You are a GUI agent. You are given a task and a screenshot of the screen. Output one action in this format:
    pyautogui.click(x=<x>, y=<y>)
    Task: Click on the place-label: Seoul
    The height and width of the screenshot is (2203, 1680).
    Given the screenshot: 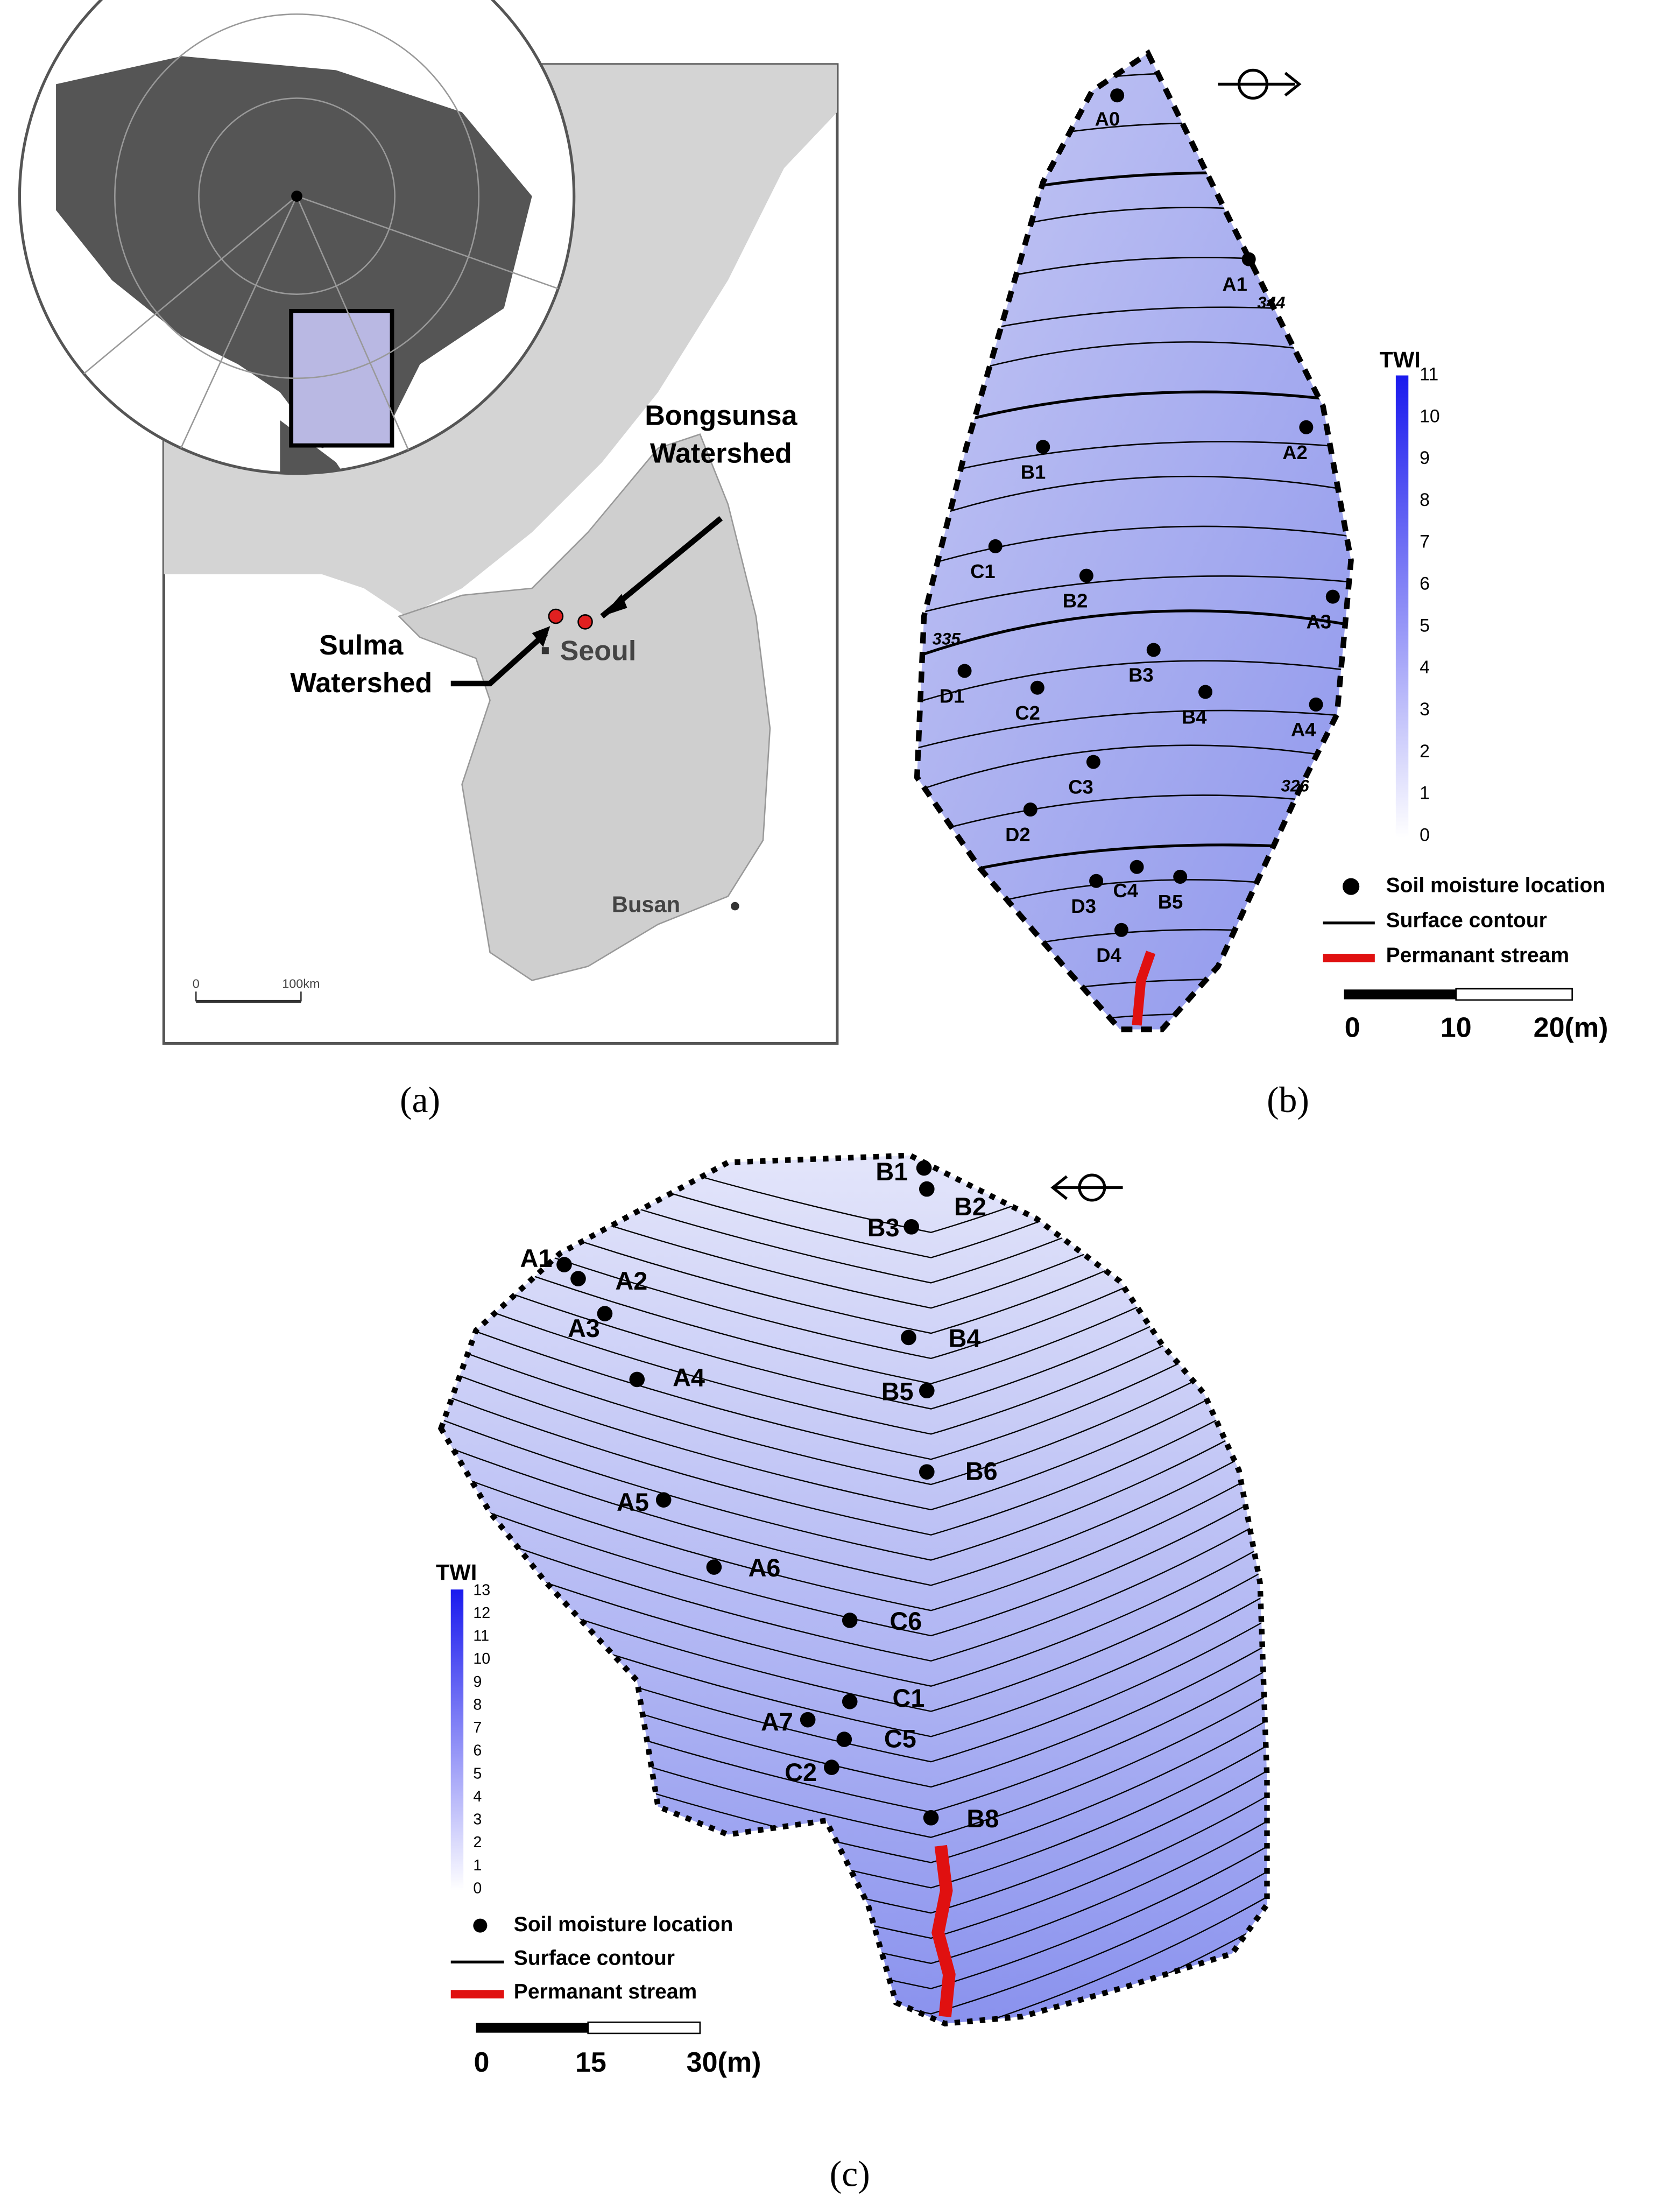 What is the action you would take?
    pyautogui.click(x=598, y=650)
    